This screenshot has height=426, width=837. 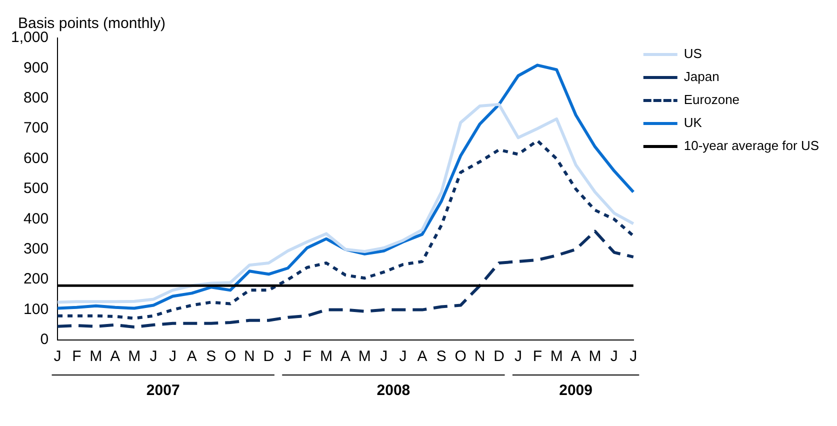 What do you see at coordinates (36, 158) in the screenshot?
I see `y-tick-label: 600` at bounding box center [36, 158].